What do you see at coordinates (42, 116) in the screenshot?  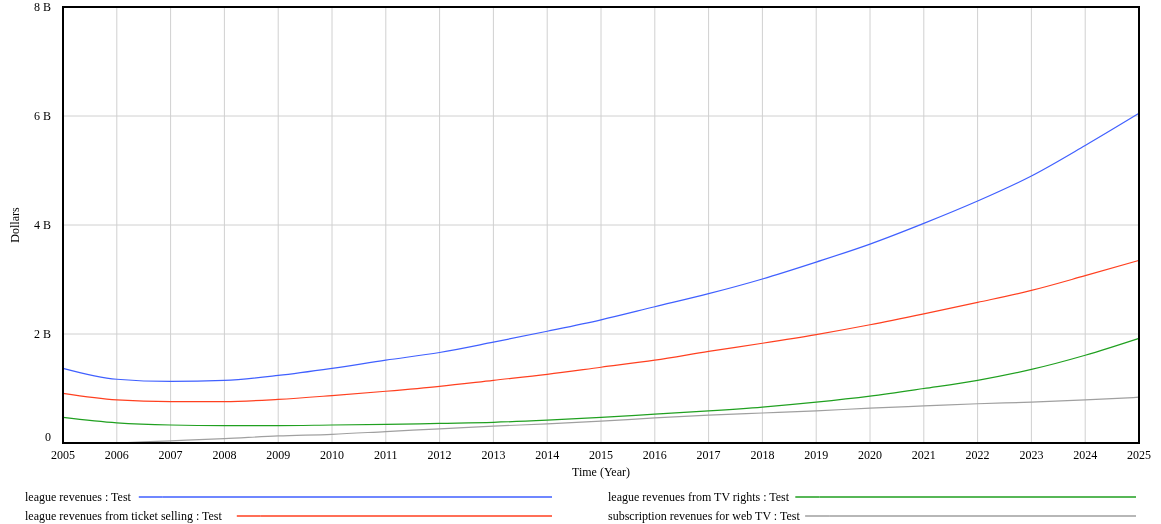 I see `y-tick-label: 6 B` at bounding box center [42, 116].